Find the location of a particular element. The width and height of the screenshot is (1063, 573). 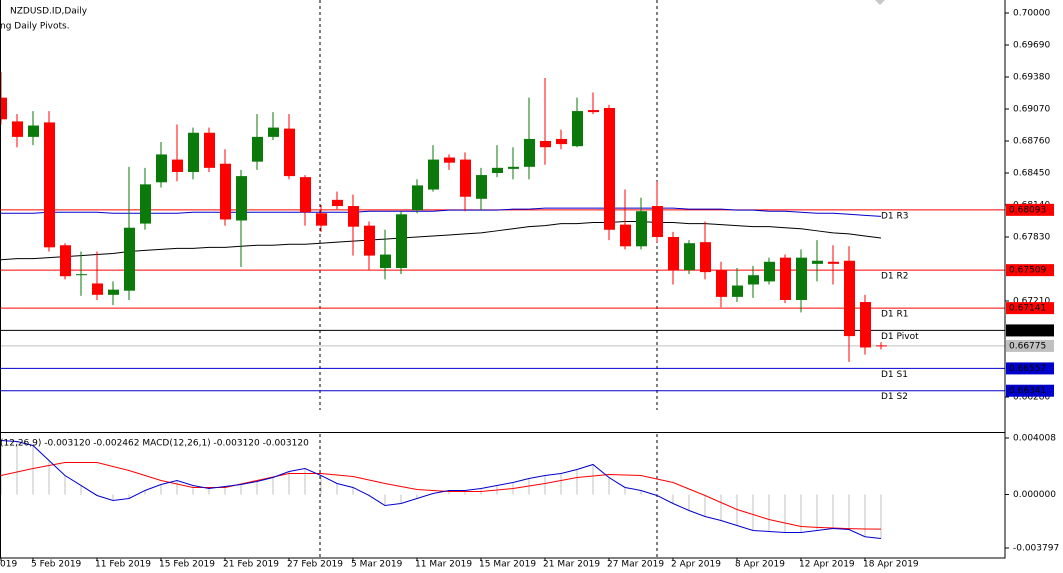

y-tick-label: 0.004008 is located at coordinates (1034, 439).